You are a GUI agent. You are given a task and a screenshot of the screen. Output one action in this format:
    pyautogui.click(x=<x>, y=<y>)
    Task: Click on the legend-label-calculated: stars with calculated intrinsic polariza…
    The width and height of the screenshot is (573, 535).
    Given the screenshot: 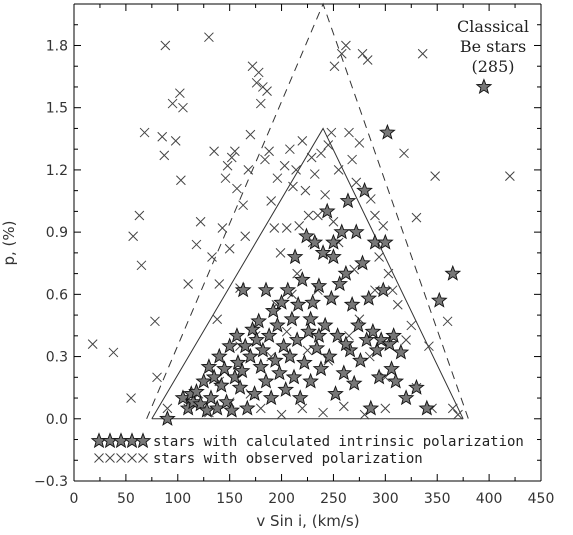 What is the action you would take?
    pyautogui.click(x=338, y=442)
    